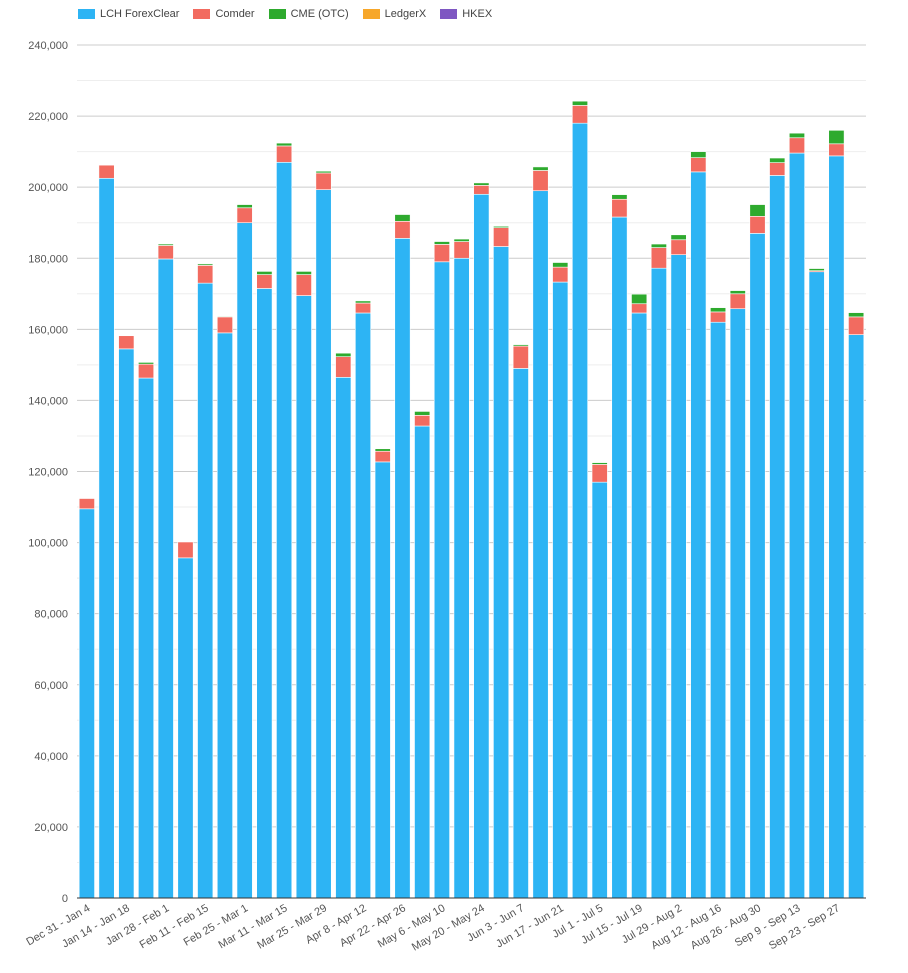 This screenshot has height=973, width=908. Describe the element at coordinates (466, 14) in the screenshot. I see `legend-item-hkex: HKEX` at that location.